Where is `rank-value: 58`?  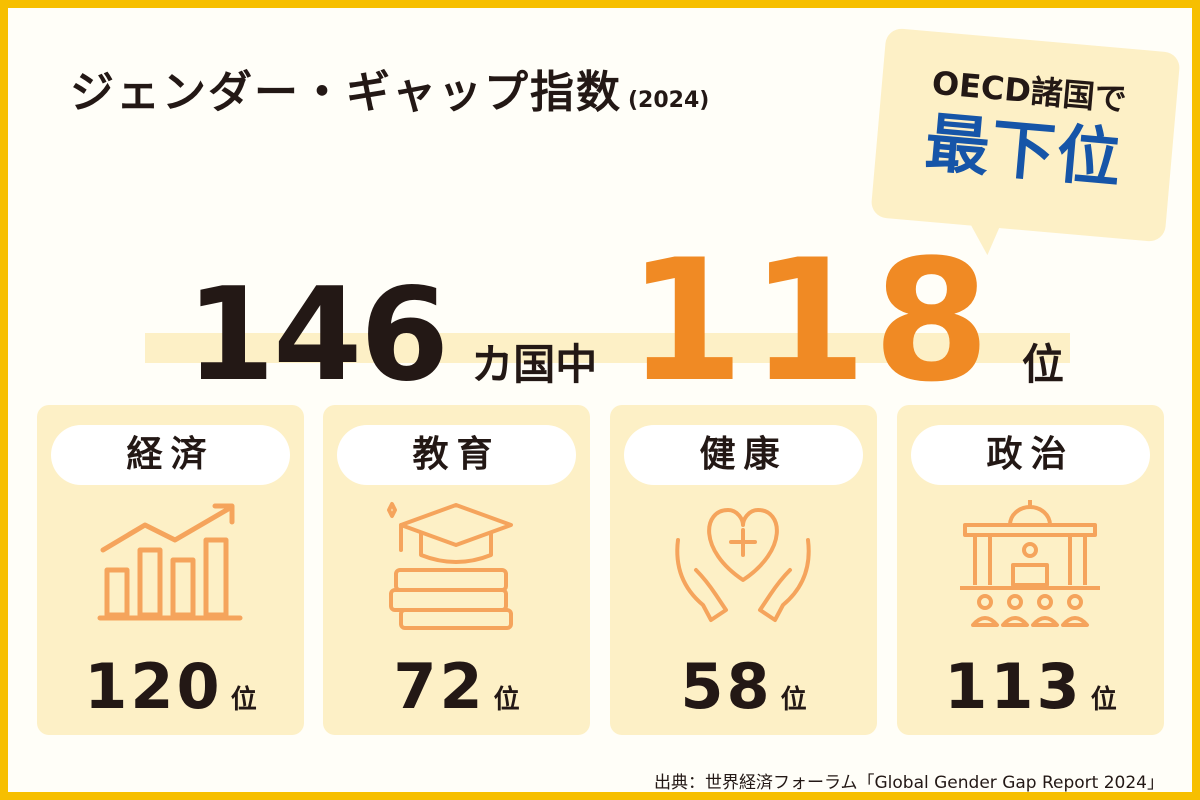
rank-value: 58 is located at coordinates (726, 686).